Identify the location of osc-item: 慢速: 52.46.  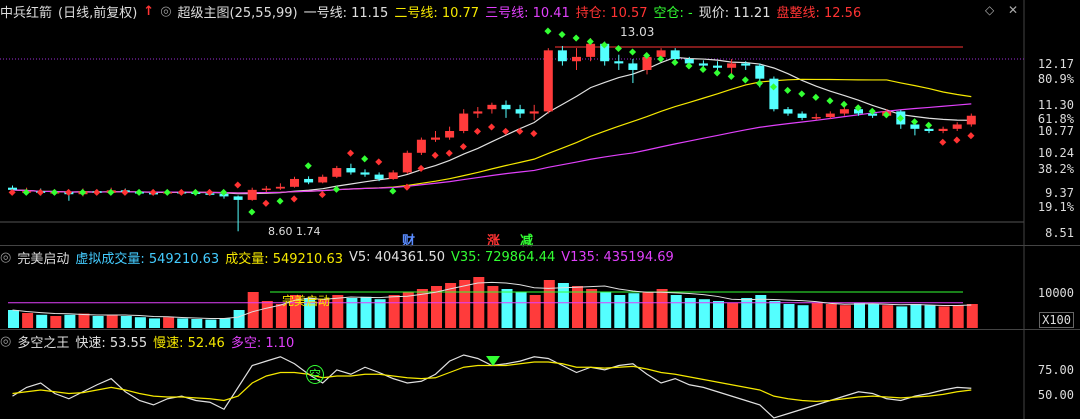
(189, 343).